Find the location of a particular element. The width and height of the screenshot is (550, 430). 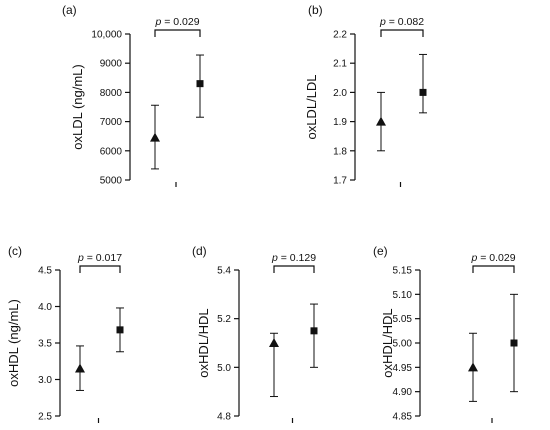

panel-d: (d) 4.8 5.0 5.2 5.4 oxHDL/HDL p = 0.129 is located at coordinates (255, 333).